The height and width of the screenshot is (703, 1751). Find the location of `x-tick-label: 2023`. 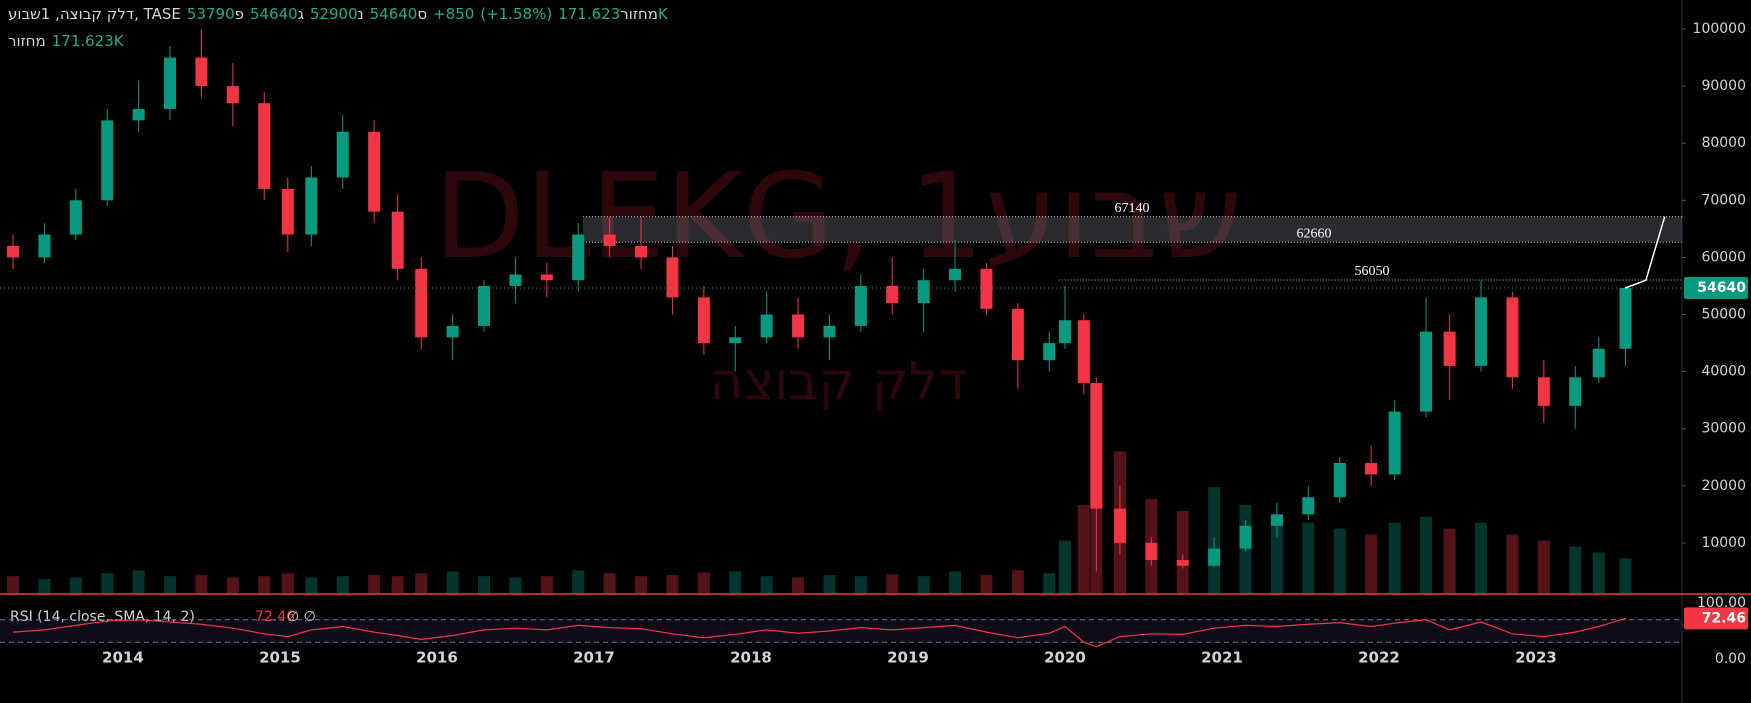

x-tick-label: 2023 is located at coordinates (1536, 658).